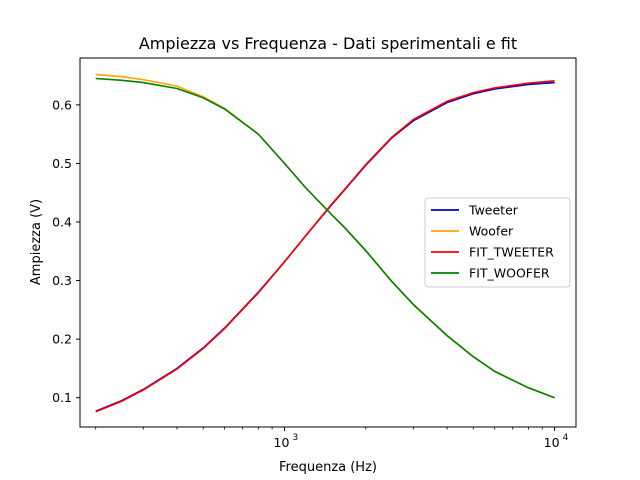 The width and height of the screenshot is (640, 480). What do you see at coordinates (566, 438) in the screenshot?
I see `x-tick-exponent: 4` at bounding box center [566, 438].